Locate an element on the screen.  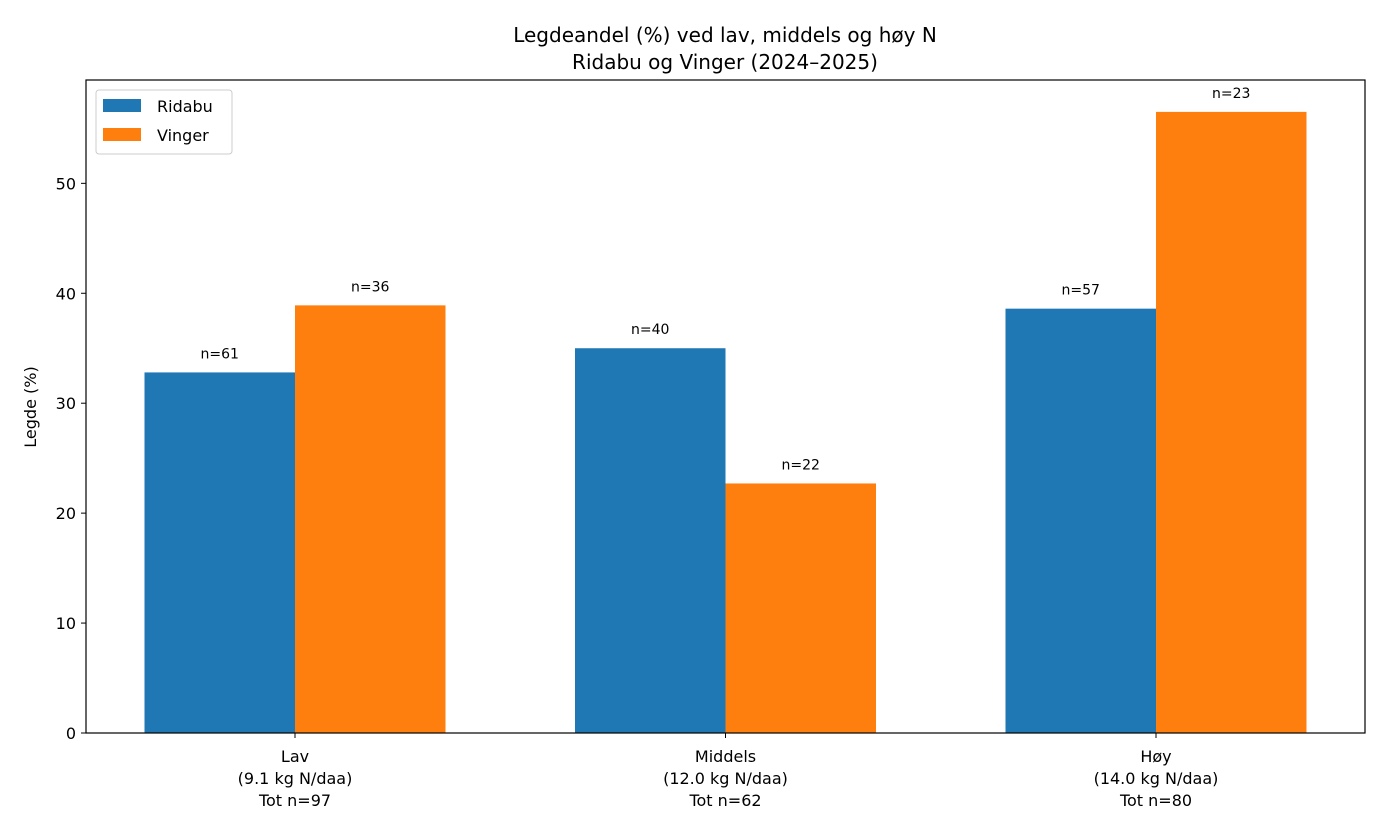
y-tick-label: 30 is located at coordinates (66, 403).